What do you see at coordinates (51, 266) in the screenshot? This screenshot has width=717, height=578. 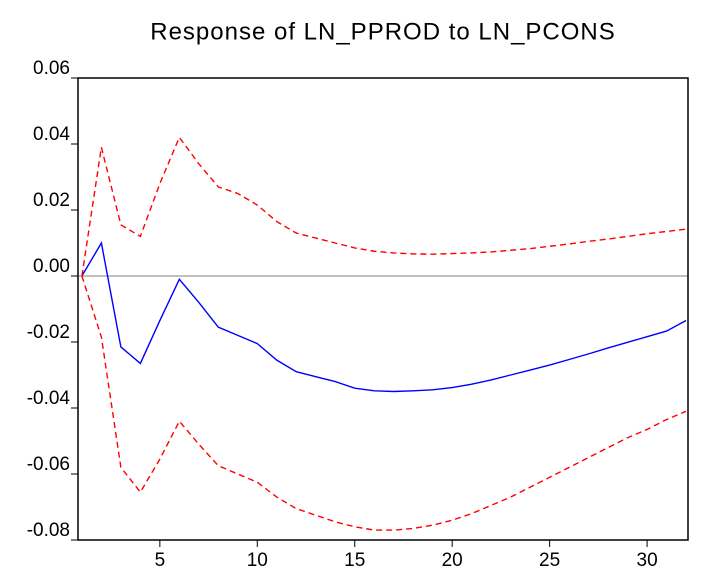 I see `y-tick-label: 0.00` at bounding box center [51, 266].